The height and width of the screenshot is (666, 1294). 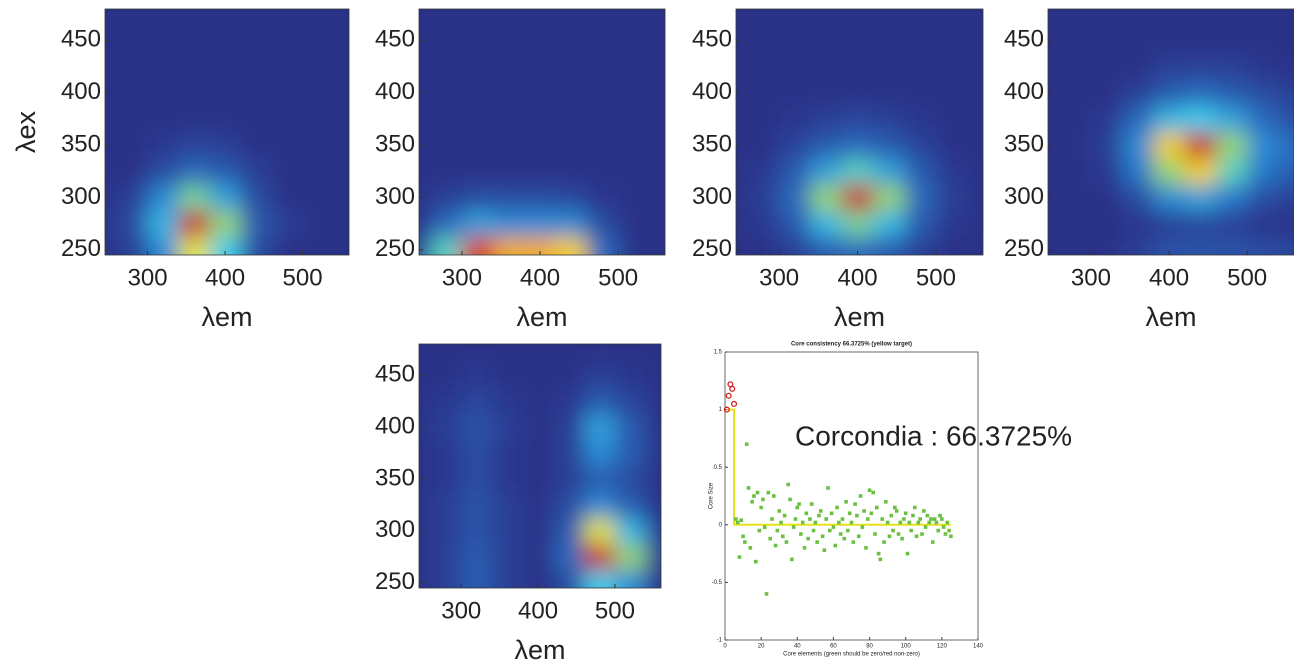 I want to click on x-tick-label: 300, so click(x=462, y=277).